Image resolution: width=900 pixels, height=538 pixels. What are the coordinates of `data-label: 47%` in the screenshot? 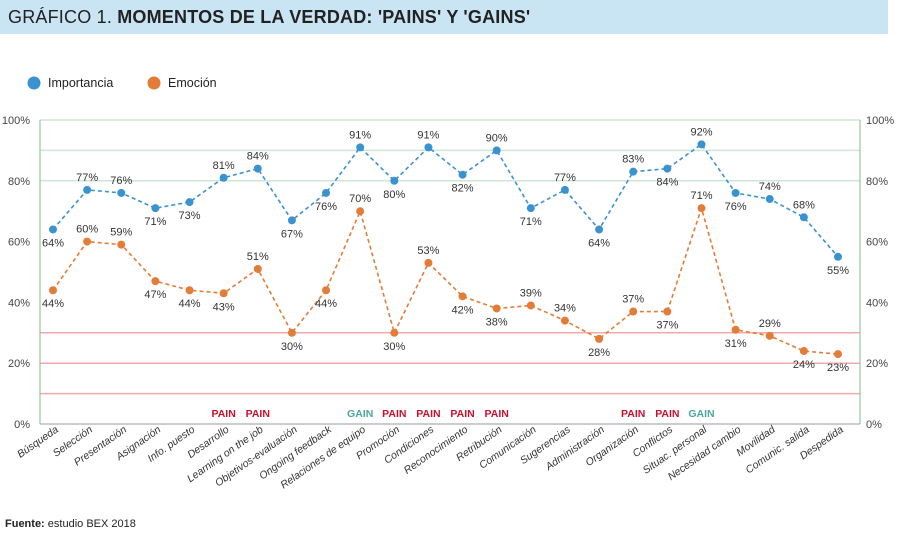 It's located at (155, 295).